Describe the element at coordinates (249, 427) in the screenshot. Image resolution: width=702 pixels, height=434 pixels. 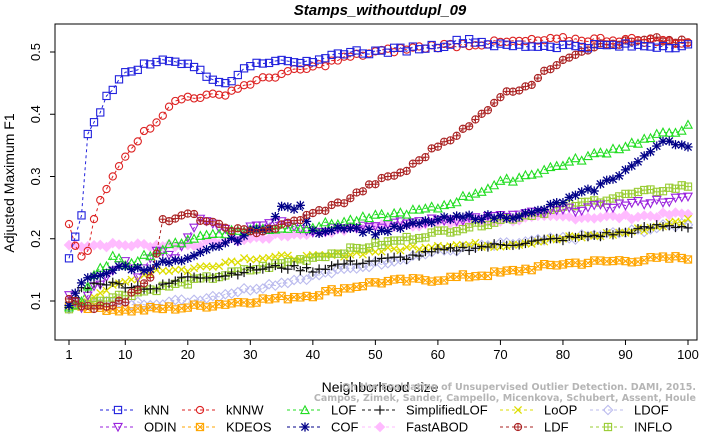
I see `legend-label: KDEOS` at that location.